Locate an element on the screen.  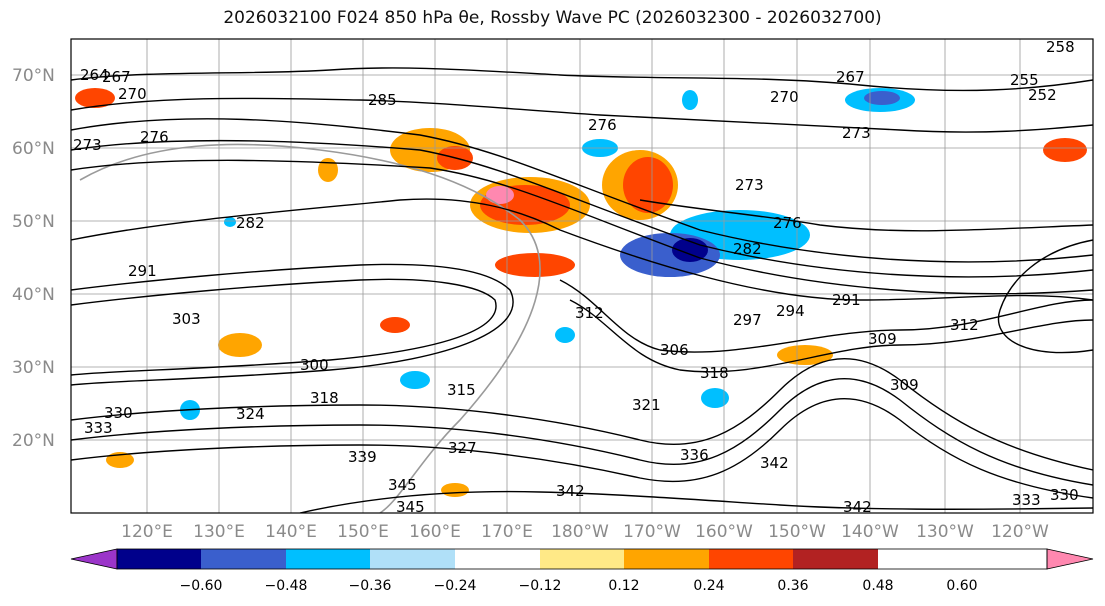
lon-label: 160°E is located at coordinates (435, 532).